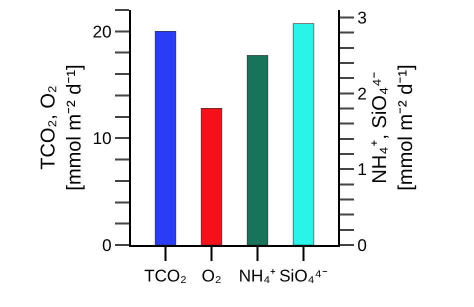  What do you see at coordinates (102, 138) in the screenshot?
I see `y-tick-label: 10` at bounding box center [102, 138].